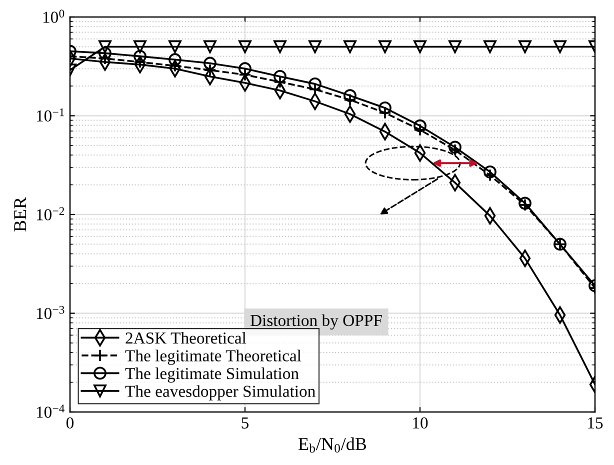 Image resolution: width=614 pixels, height=465 pixels. Describe the element at coordinates (332, 445) in the screenshot. I see `x-axis-title: E$_{b}$/N$_{0}$/dB` at that location.